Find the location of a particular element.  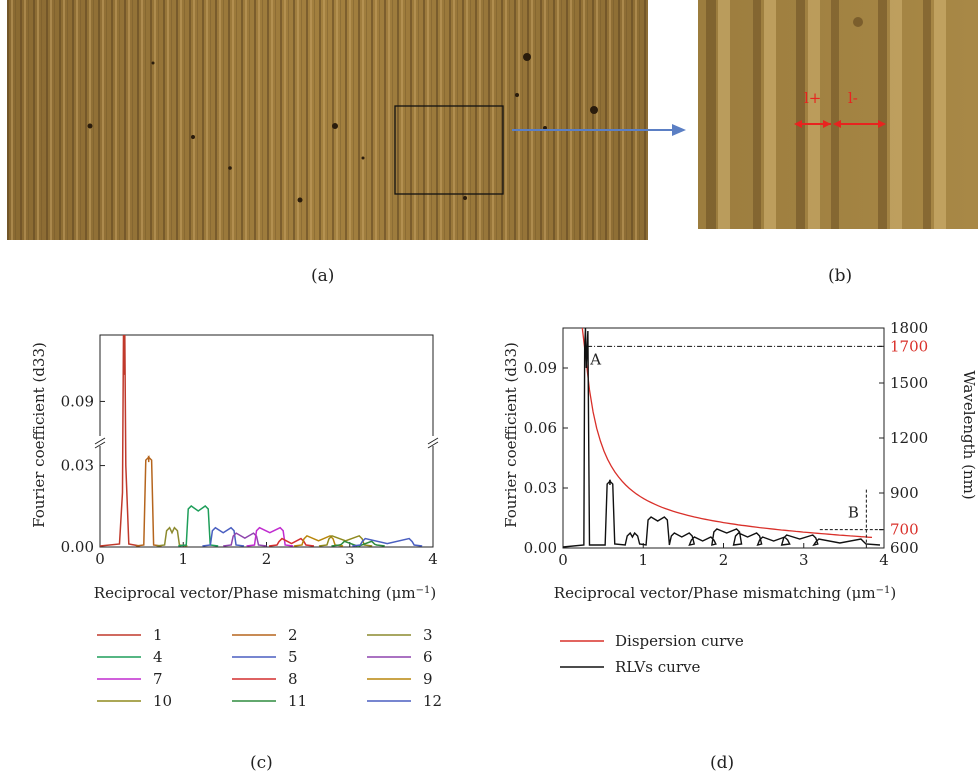

legend-label-2: 2 is located at coordinates (293, 635).